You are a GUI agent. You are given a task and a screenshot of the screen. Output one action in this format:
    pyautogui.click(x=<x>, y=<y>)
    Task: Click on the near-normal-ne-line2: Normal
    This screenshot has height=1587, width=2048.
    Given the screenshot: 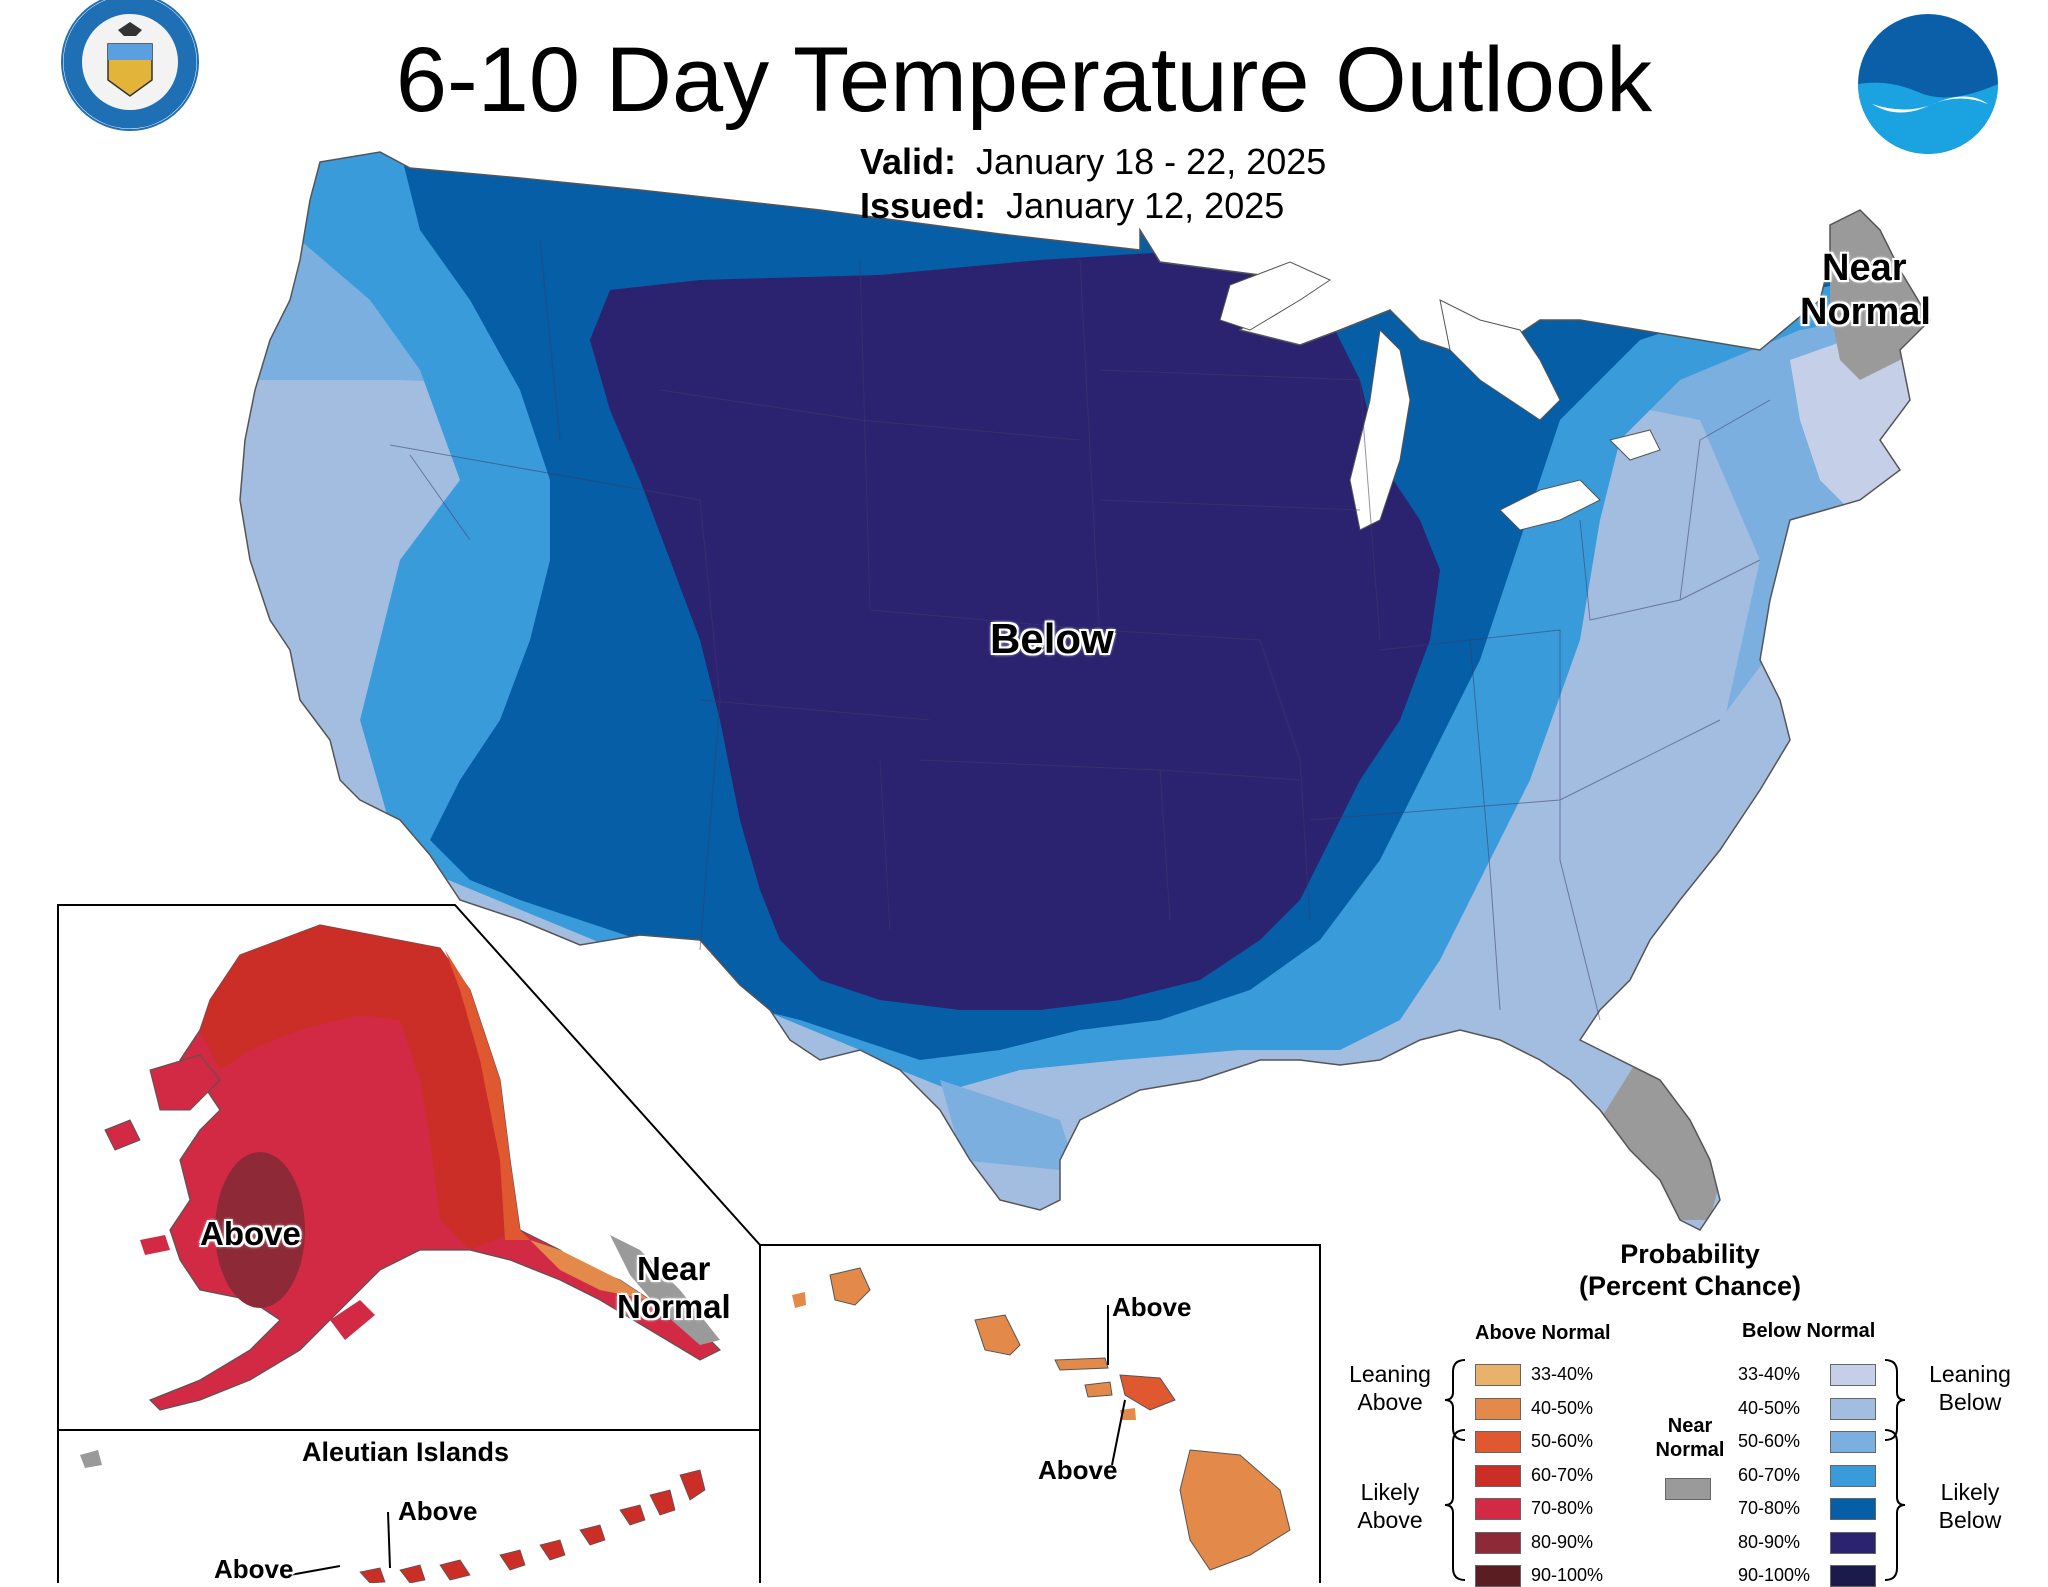 What is the action you would take?
    pyautogui.click(x=1865, y=312)
    